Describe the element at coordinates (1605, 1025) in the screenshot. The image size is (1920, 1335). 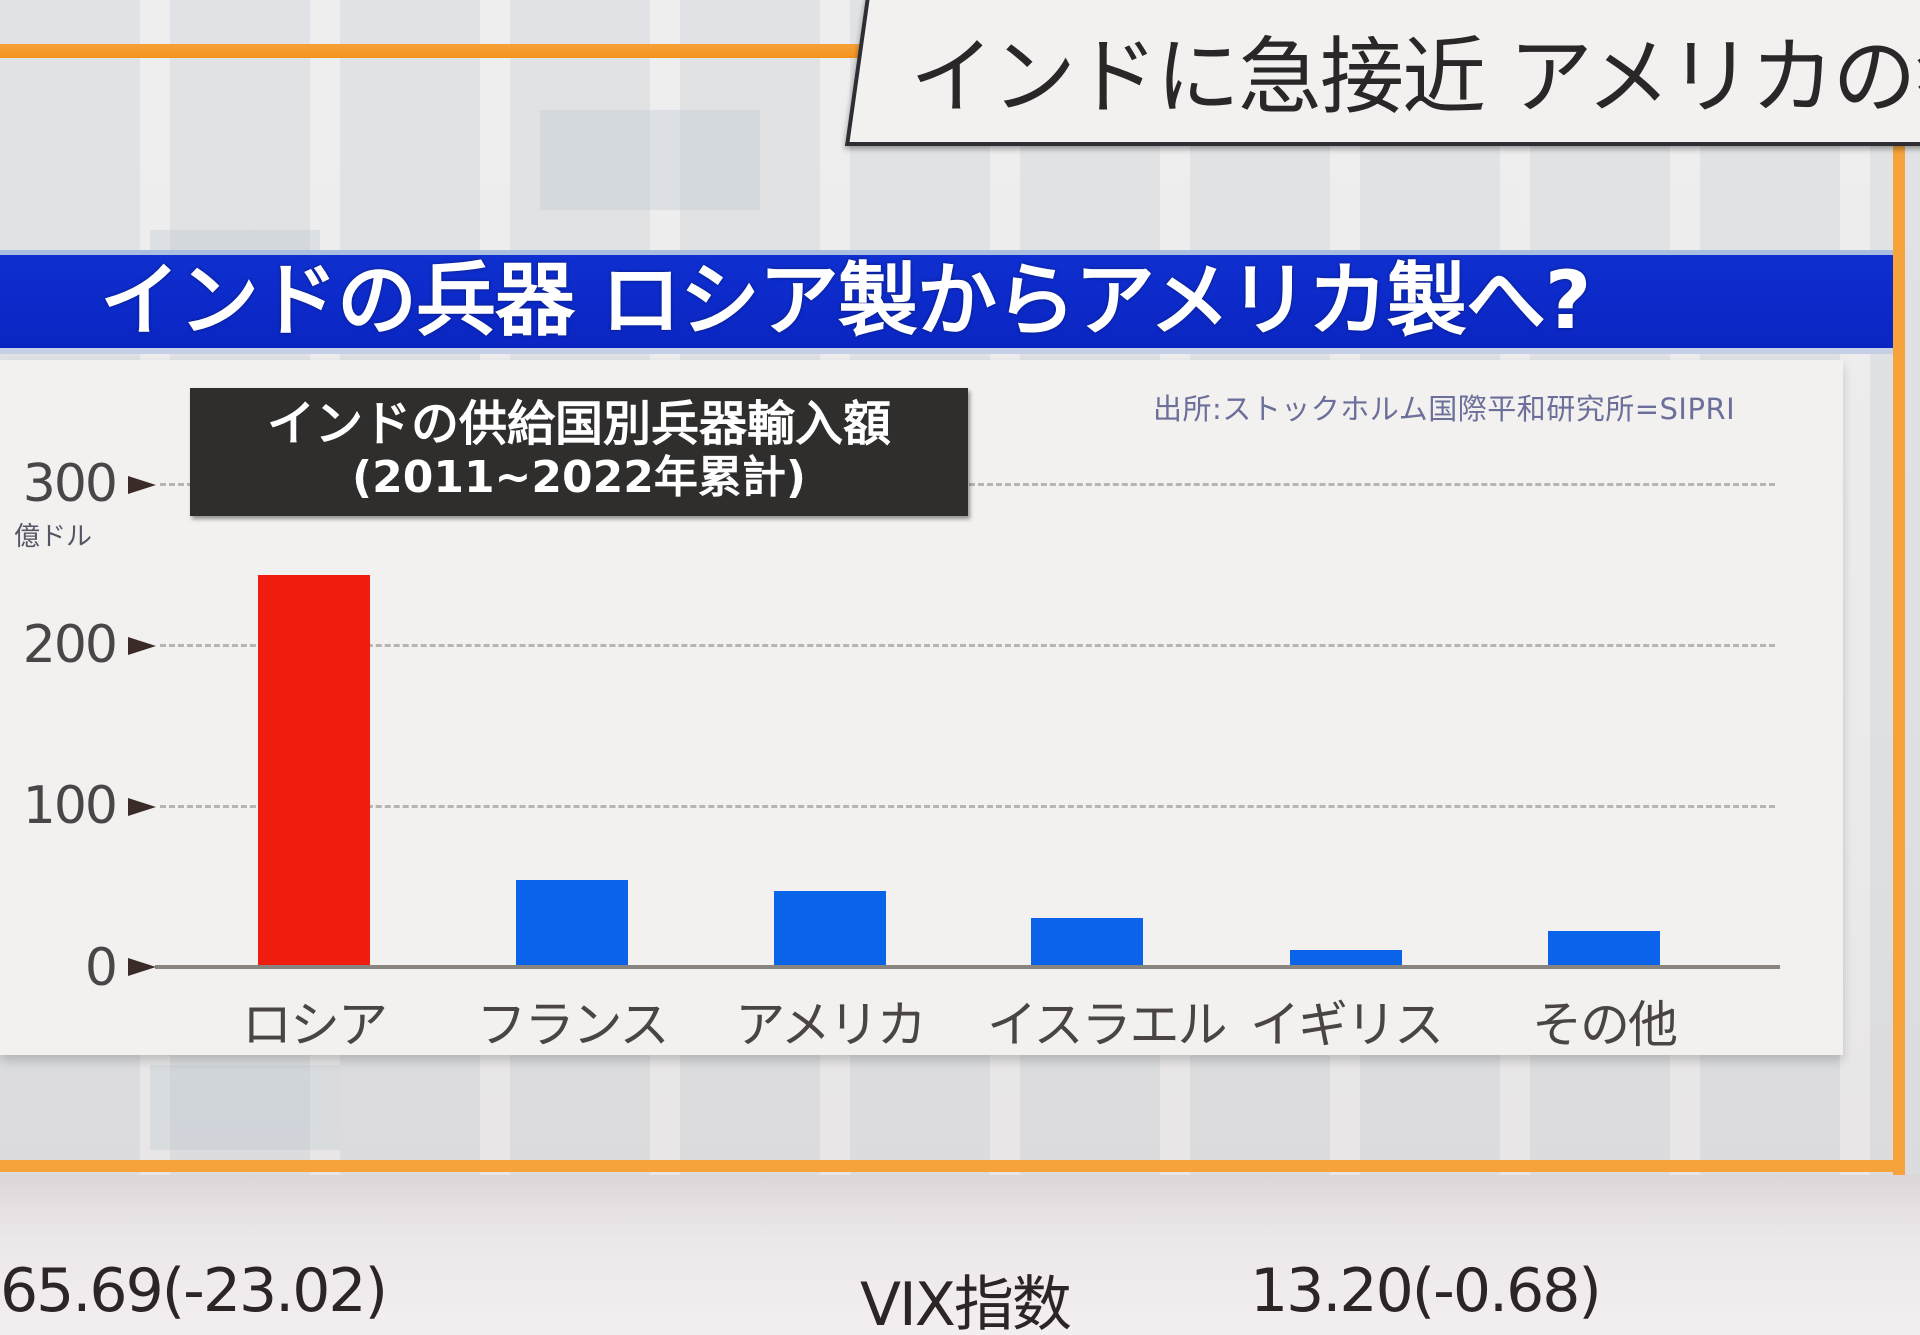
I see `x-label-others: その他` at that location.